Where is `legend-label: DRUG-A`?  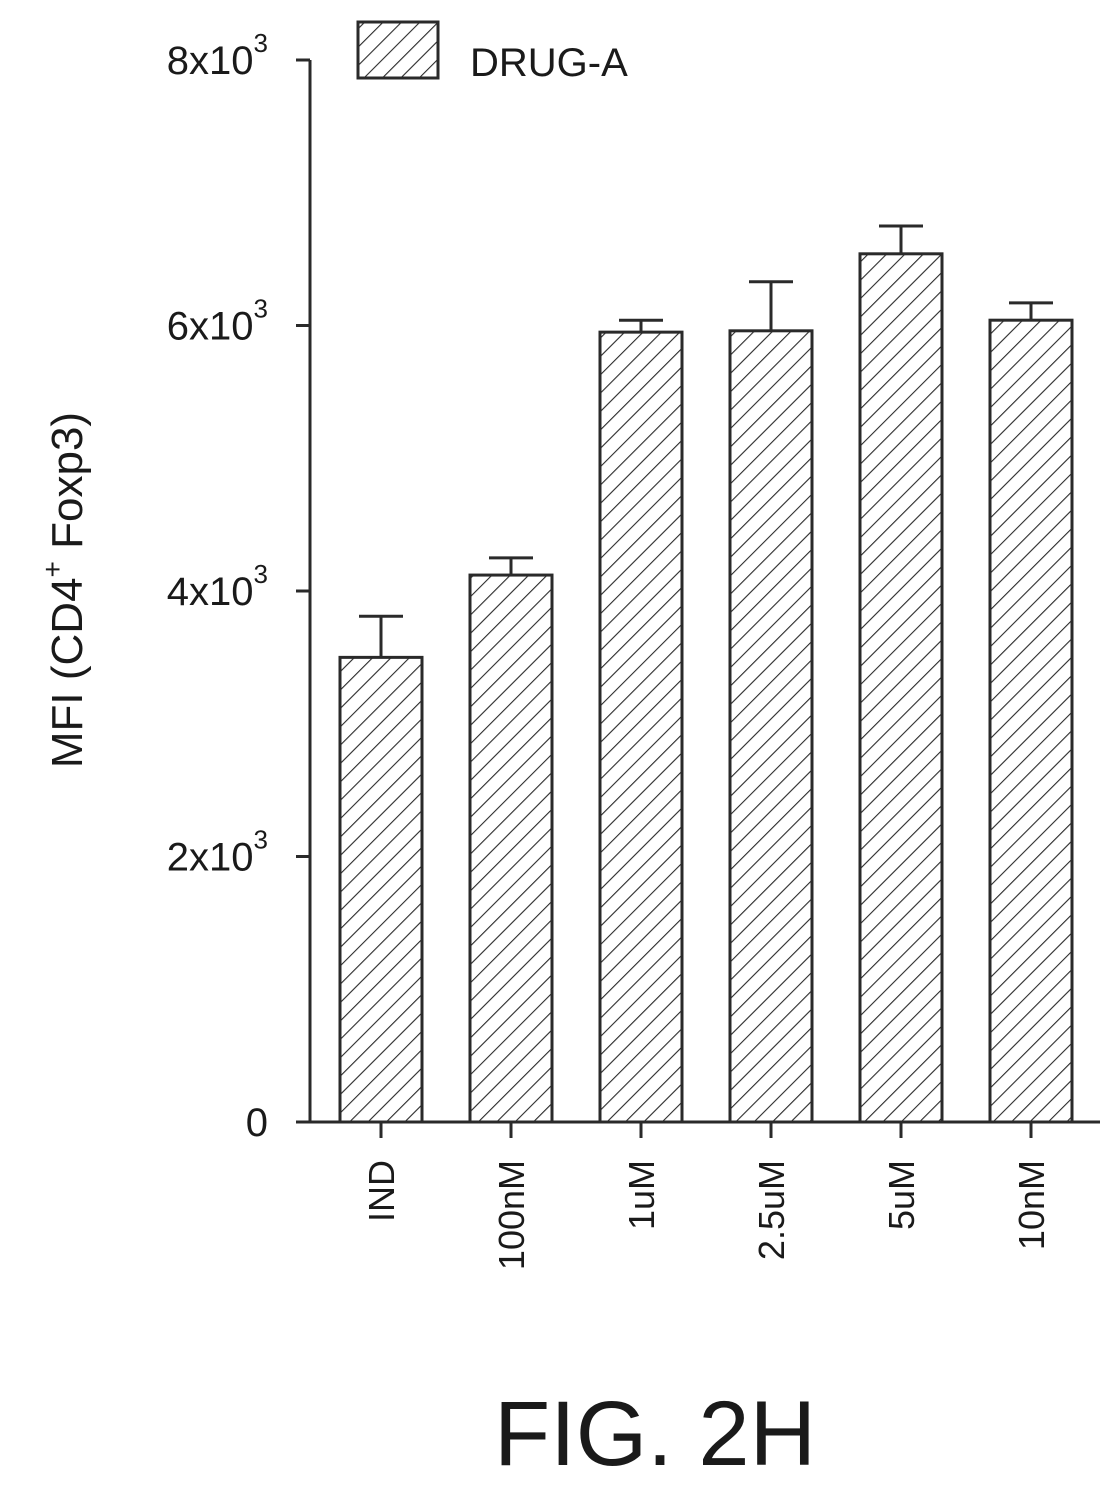
legend-label: DRUG-A is located at coordinates (549, 63).